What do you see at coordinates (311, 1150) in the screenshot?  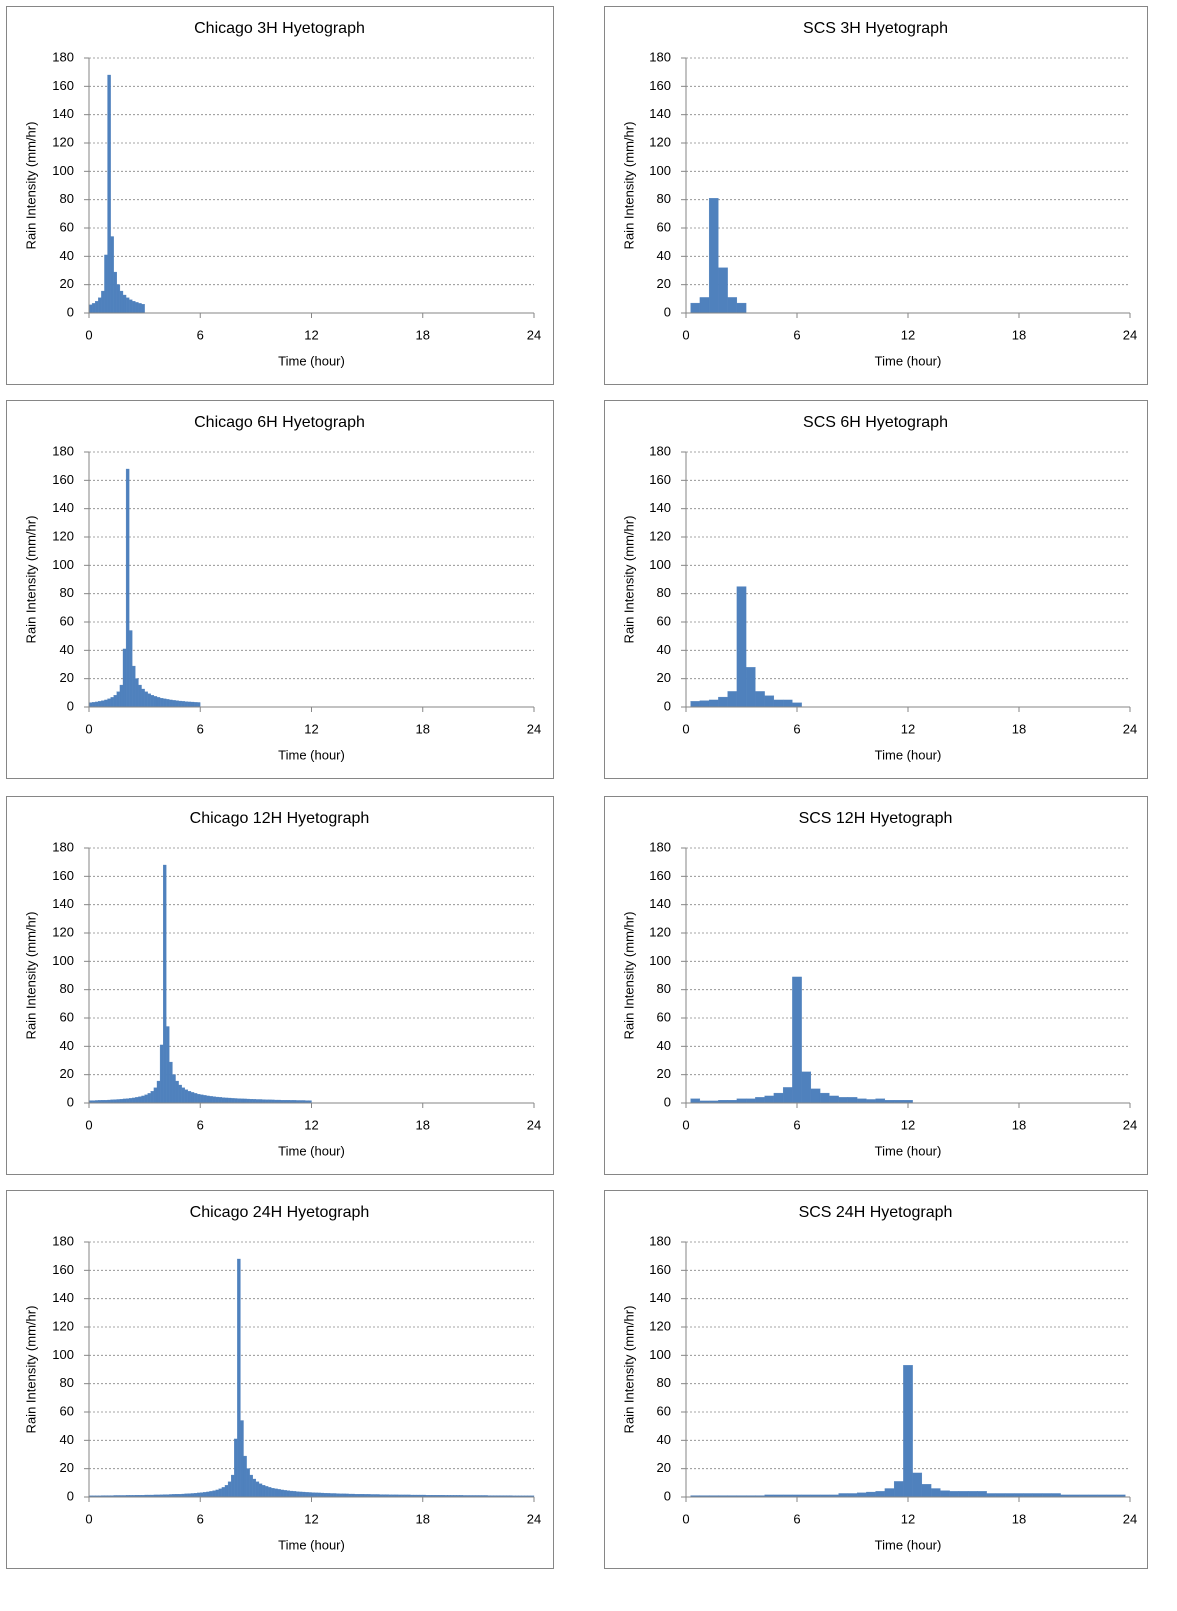 I see `x-axis-label: Time (hour)` at bounding box center [311, 1150].